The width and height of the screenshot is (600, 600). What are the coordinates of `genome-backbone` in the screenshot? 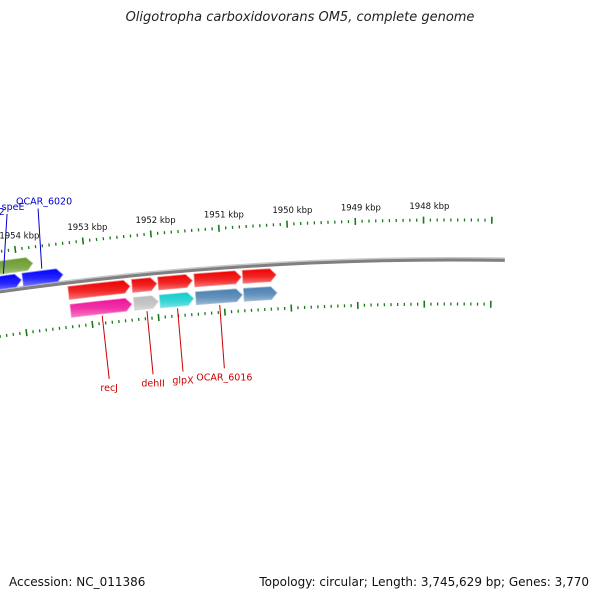 It's located at (252, 275).